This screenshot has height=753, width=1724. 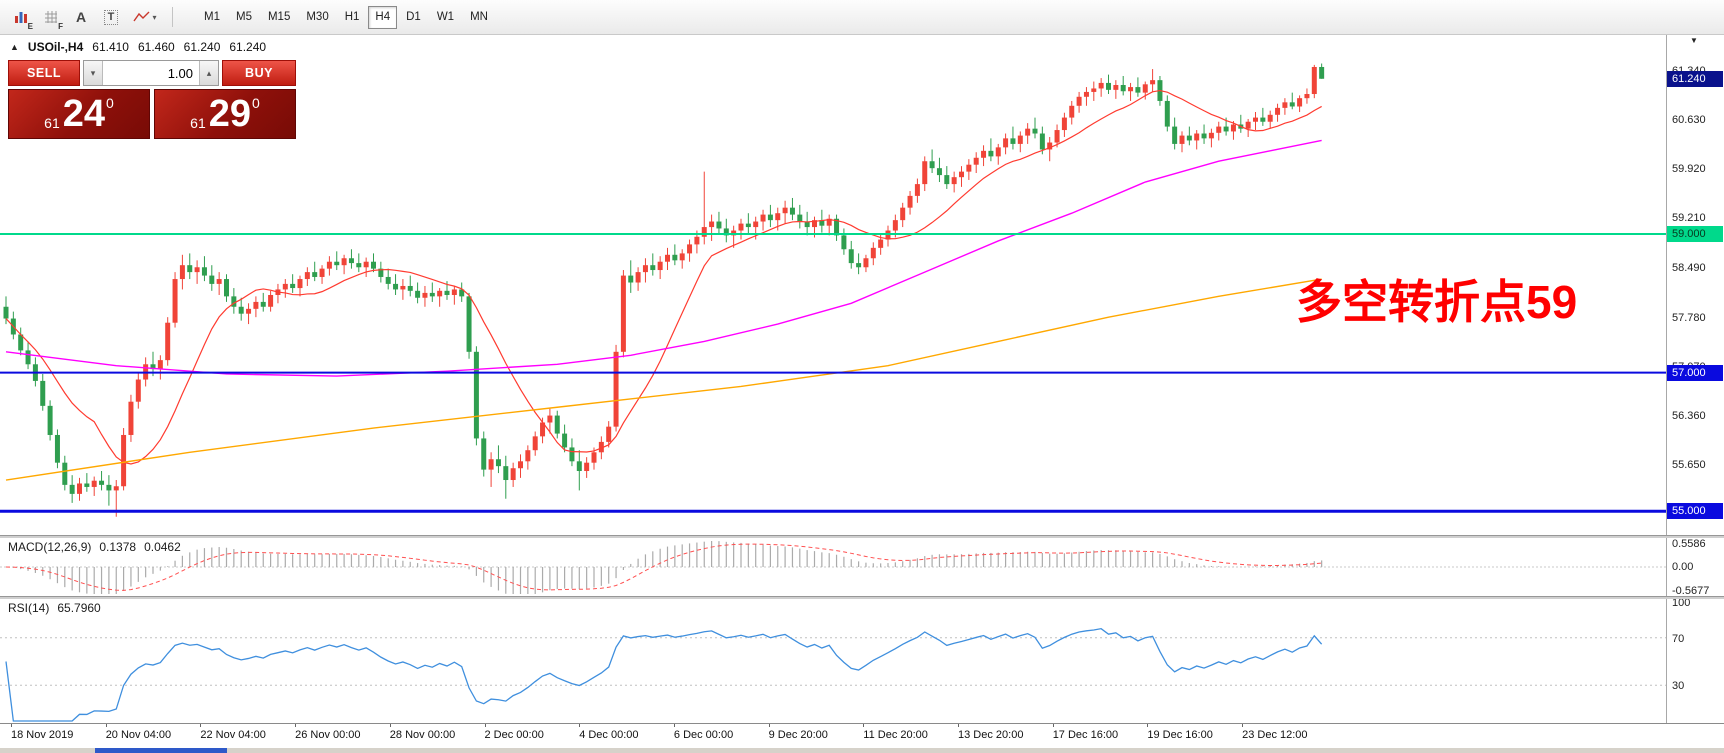 I want to click on toolbar-separator, so click(x=172, y=17).